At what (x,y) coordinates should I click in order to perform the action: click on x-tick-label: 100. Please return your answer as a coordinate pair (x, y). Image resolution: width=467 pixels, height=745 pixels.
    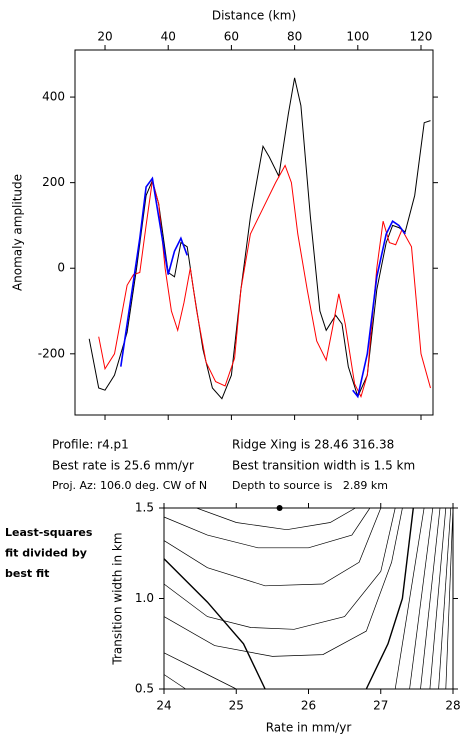
    Looking at the image, I should click on (357, 37).